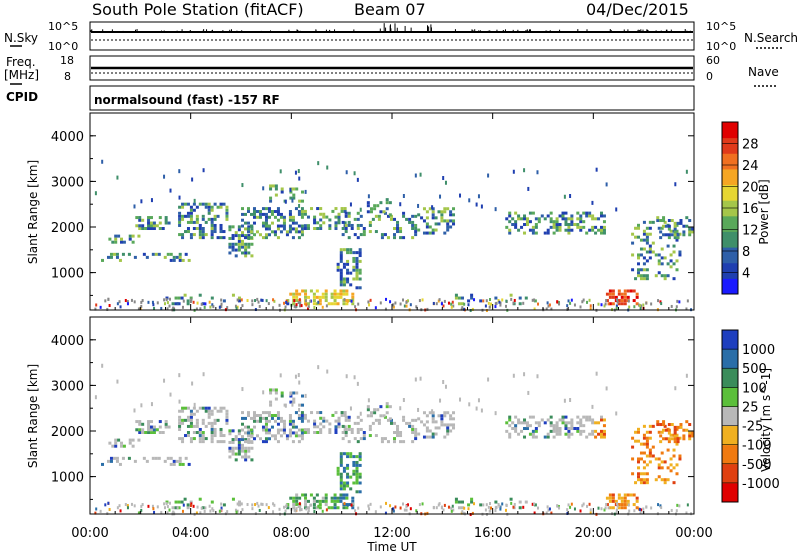 The width and height of the screenshot is (800, 554). Describe the element at coordinates (766, 420) in the screenshot. I see `velocity-colorbar-label: Velocity [m s^-1]` at that location.